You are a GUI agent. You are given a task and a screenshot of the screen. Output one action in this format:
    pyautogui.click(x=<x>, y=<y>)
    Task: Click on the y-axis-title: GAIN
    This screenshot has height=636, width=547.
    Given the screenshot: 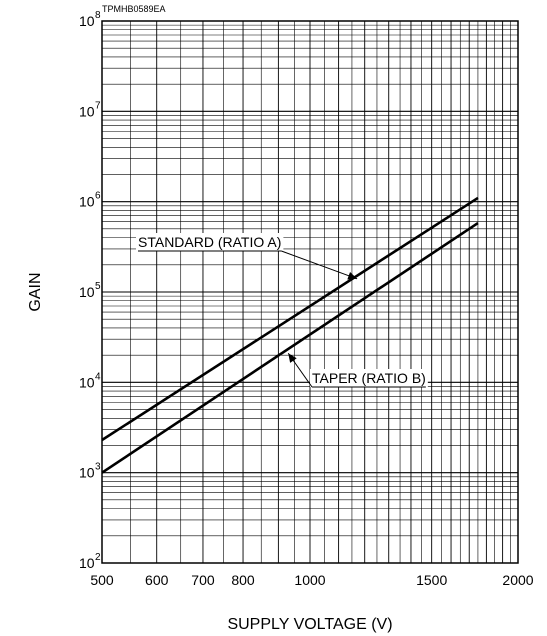 What is the action you would take?
    pyautogui.click(x=35, y=291)
    